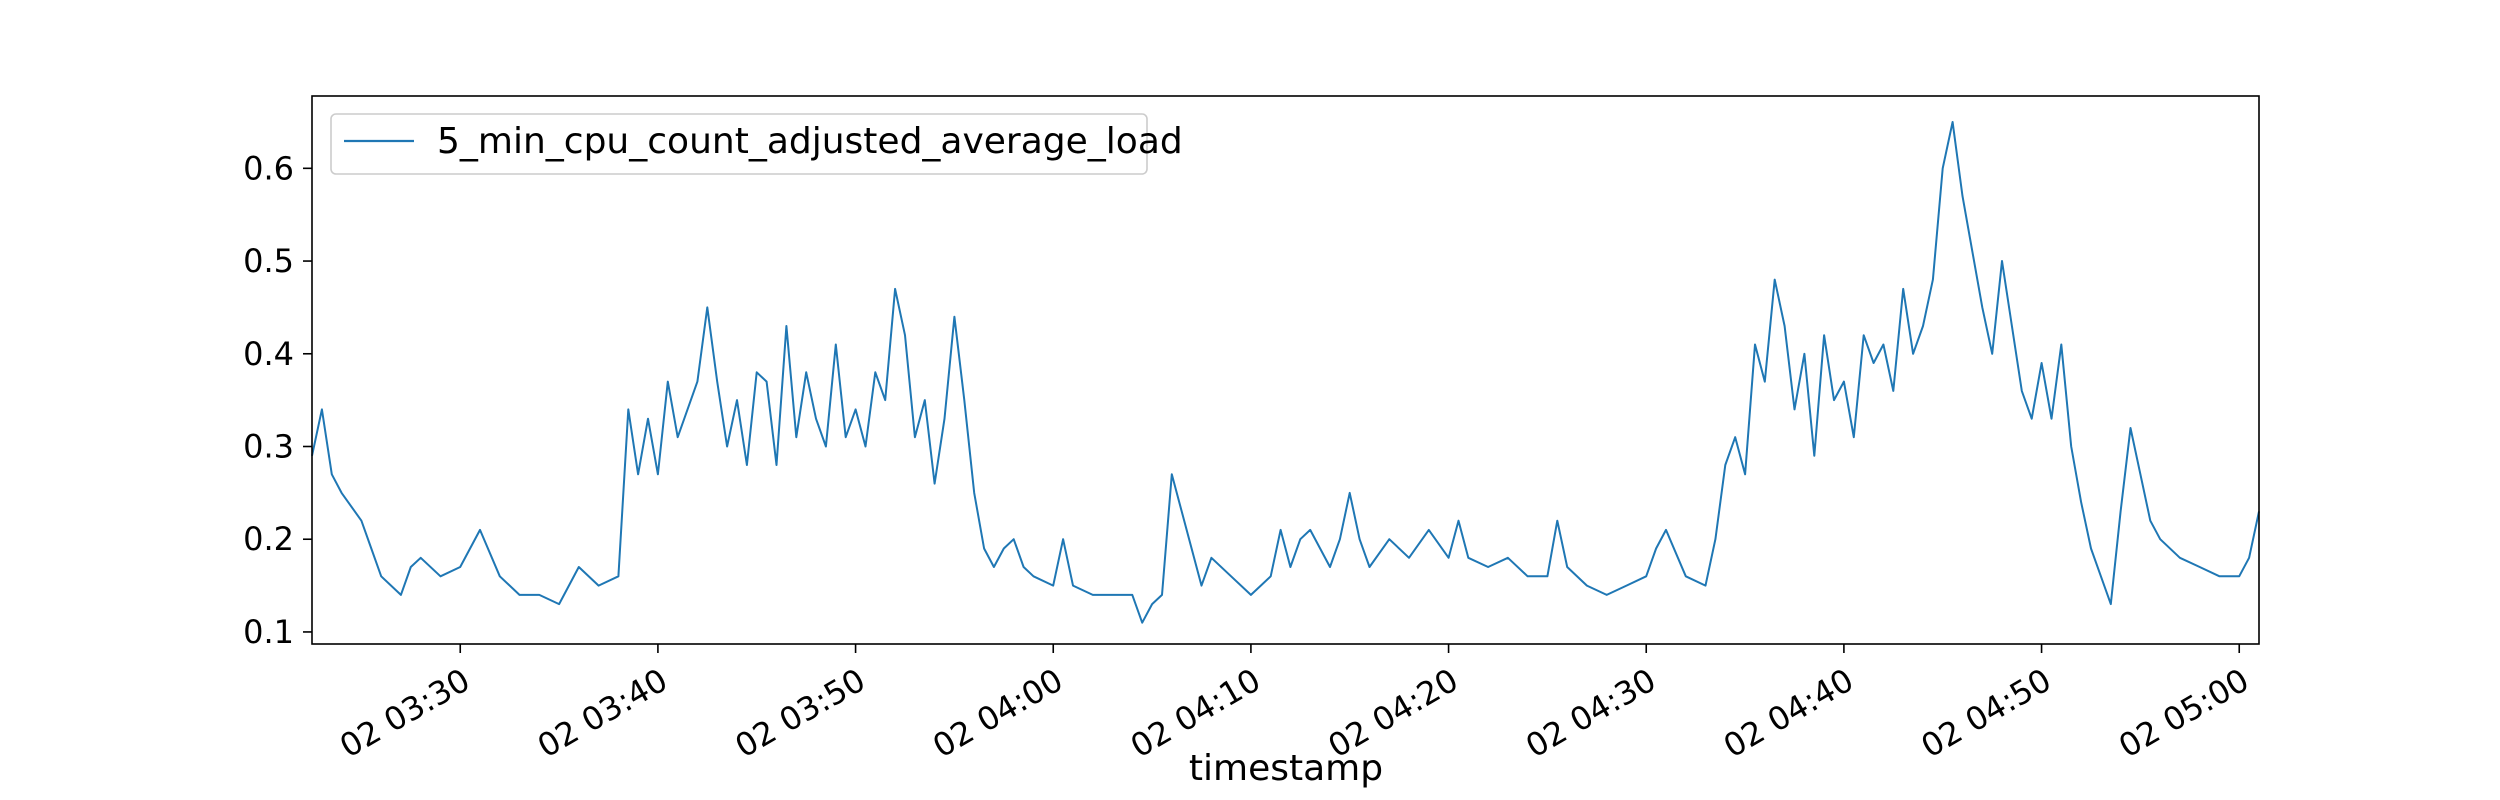  I want to click on y-tick-label: 0.5, so click(268, 261).